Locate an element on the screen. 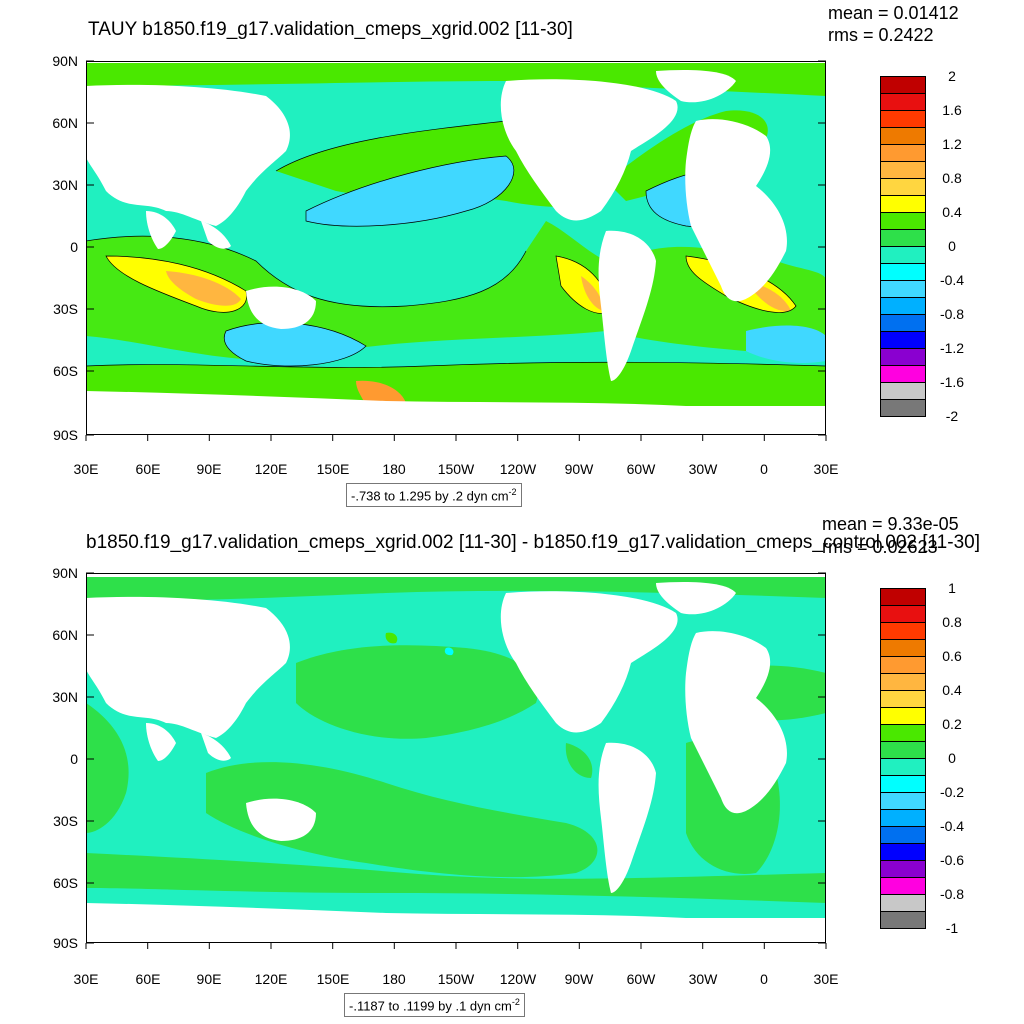  colorbar is located at coordinates (903, 758).